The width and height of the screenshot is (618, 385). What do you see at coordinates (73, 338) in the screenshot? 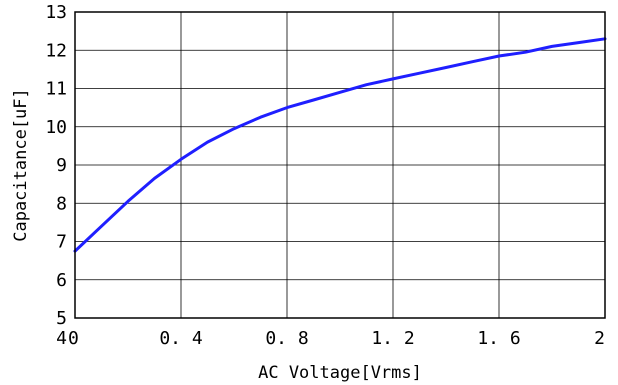
I see `x-tick-label: 0` at bounding box center [73, 338].